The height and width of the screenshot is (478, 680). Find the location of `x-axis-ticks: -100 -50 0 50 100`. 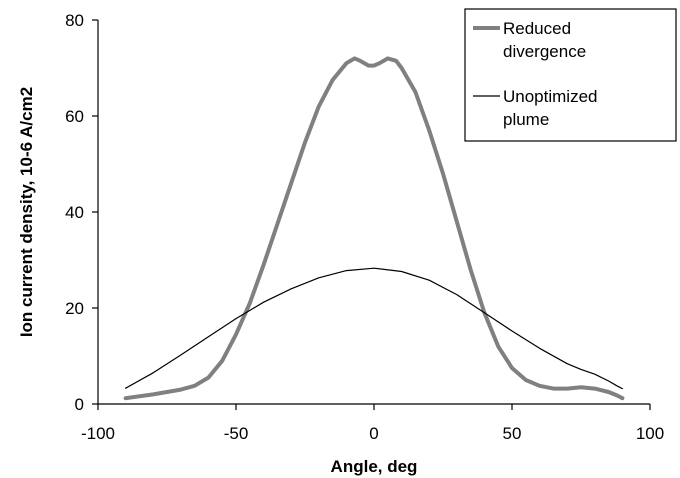

x-axis-ticks: -100 -50 0 50 100 is located at coordinates (372, 423).